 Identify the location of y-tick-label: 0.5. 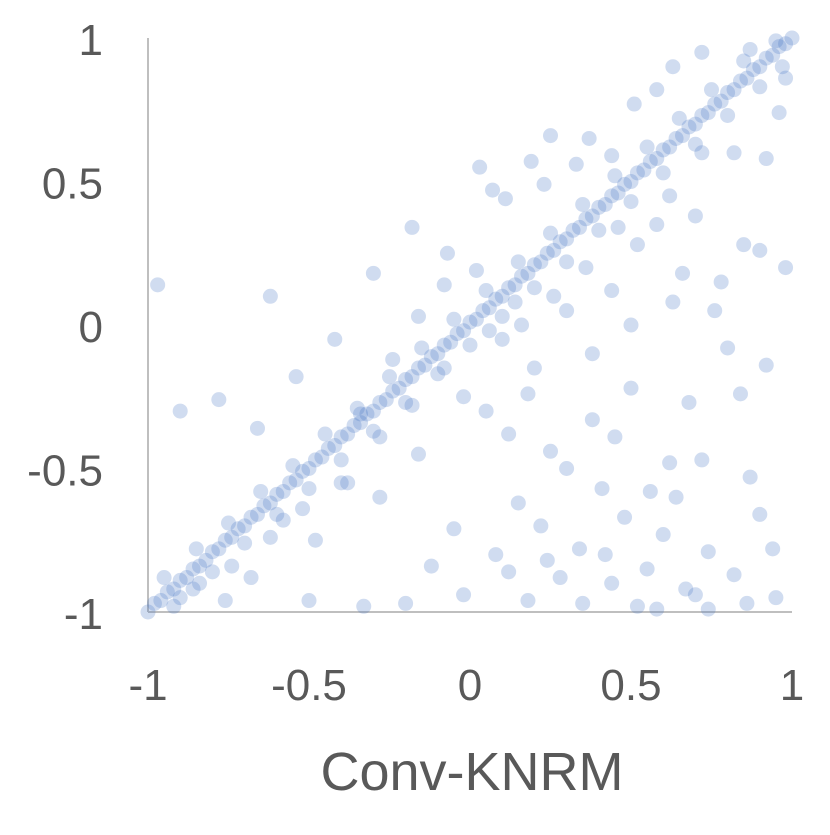
(72, 184).